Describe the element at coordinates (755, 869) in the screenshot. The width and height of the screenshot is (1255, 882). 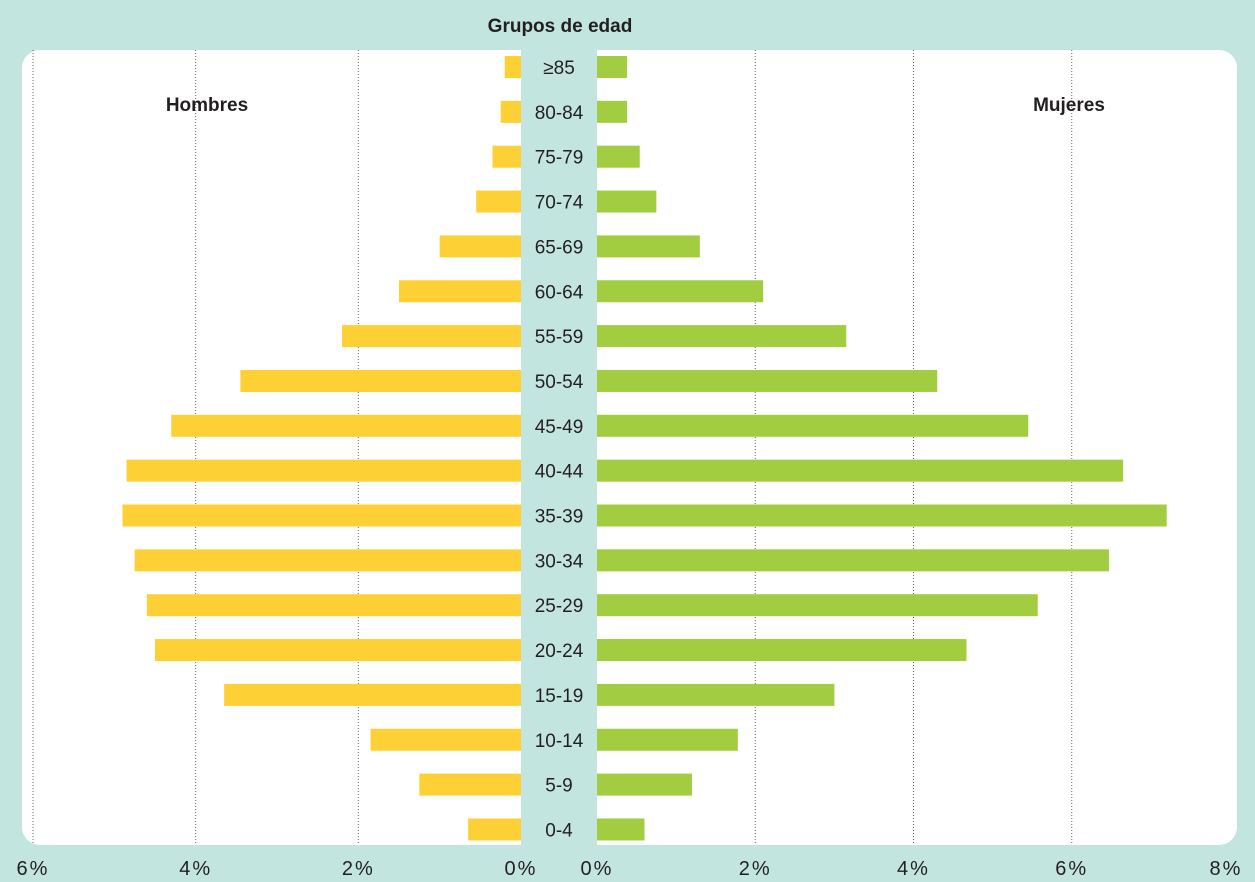
I see `x-tick-right: 2%` at that location.